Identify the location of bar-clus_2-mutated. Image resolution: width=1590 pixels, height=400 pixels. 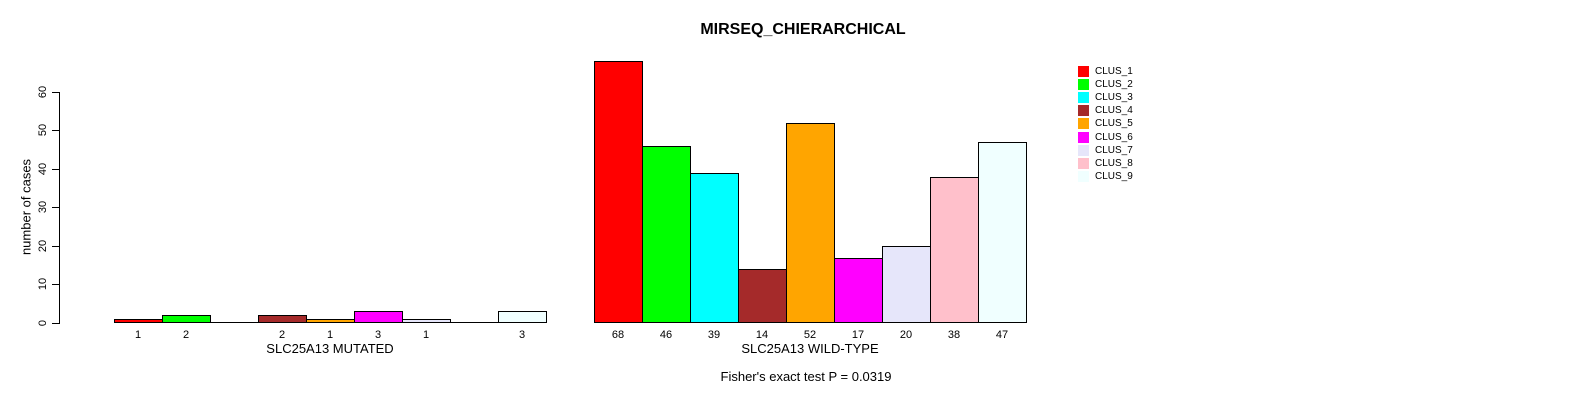
(186, 319).